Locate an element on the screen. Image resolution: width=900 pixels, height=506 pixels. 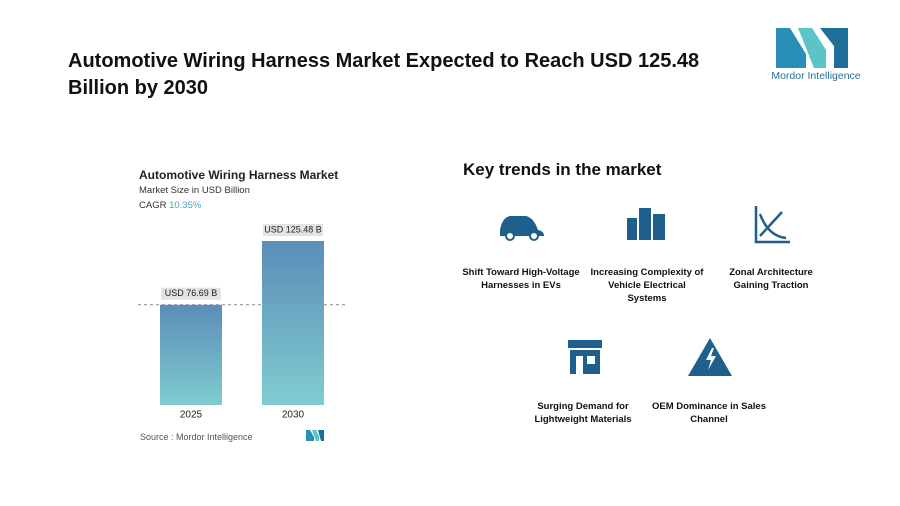
trend-label: OEM Dominance in Sales Channel is located at coordinates (709, 413).